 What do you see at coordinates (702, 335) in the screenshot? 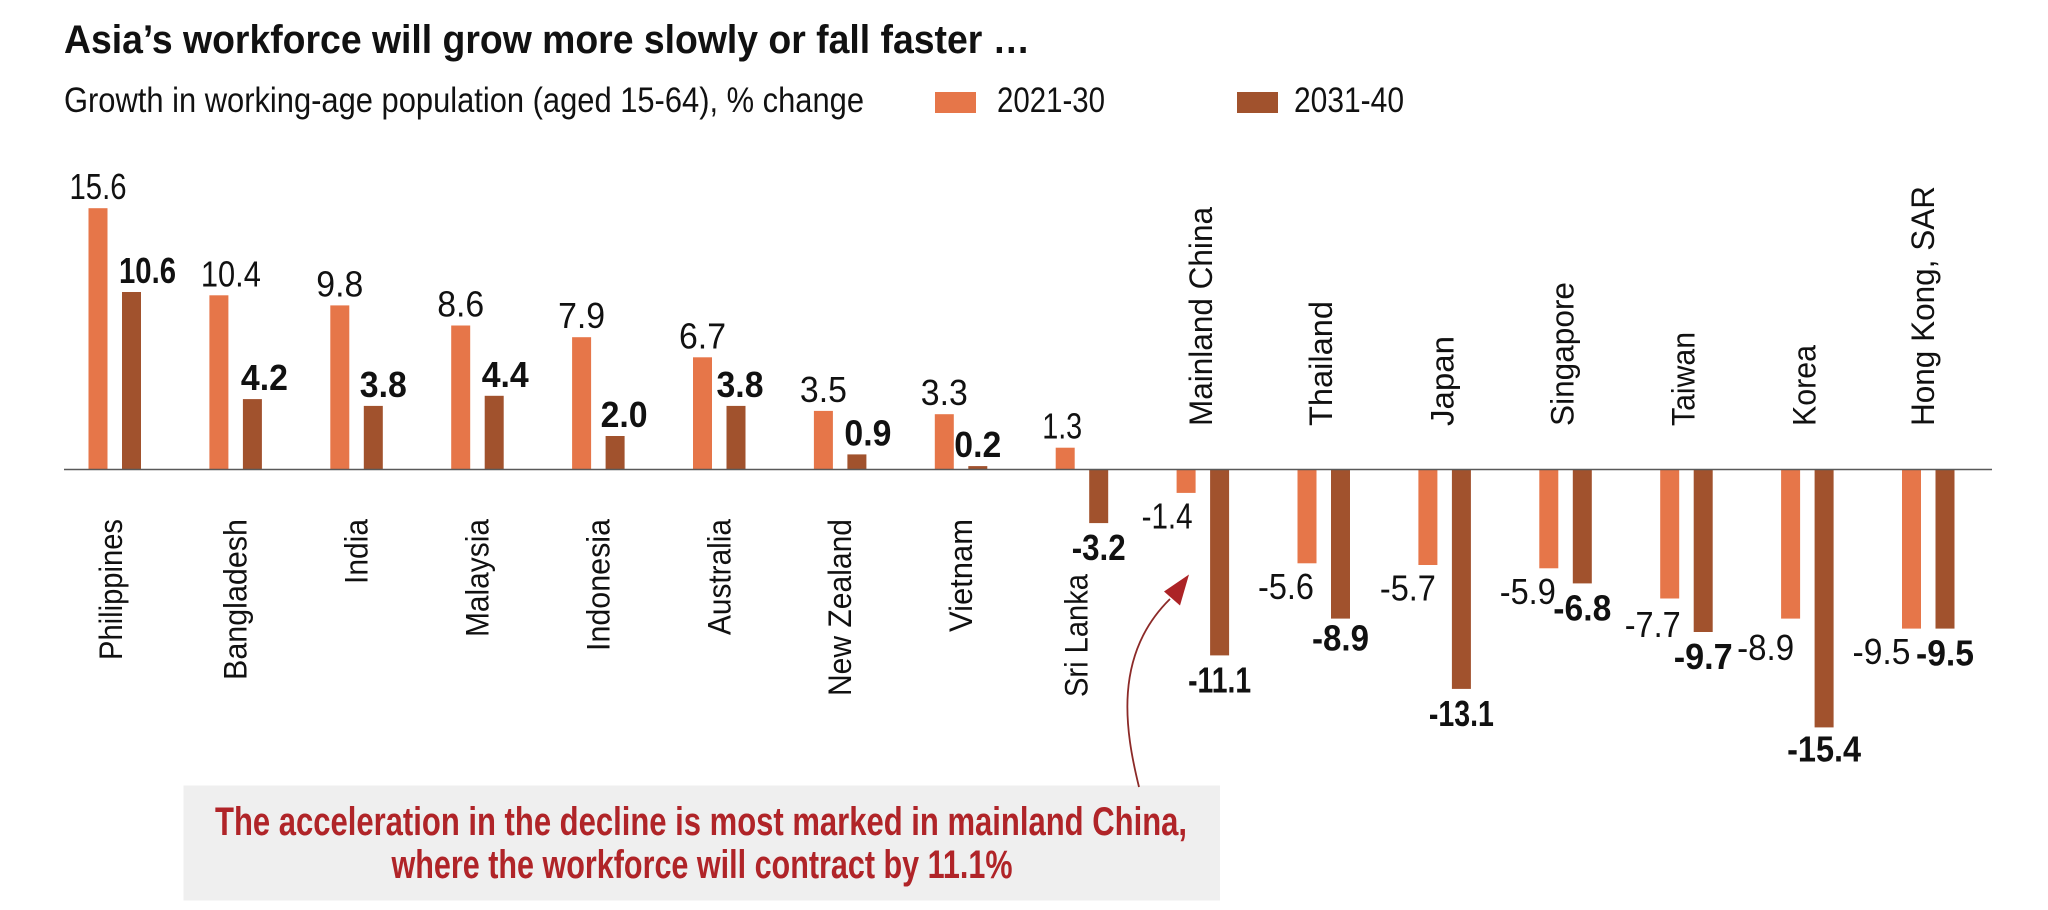
I see `svg-text: 6.7` at bounding box center [702, 335].